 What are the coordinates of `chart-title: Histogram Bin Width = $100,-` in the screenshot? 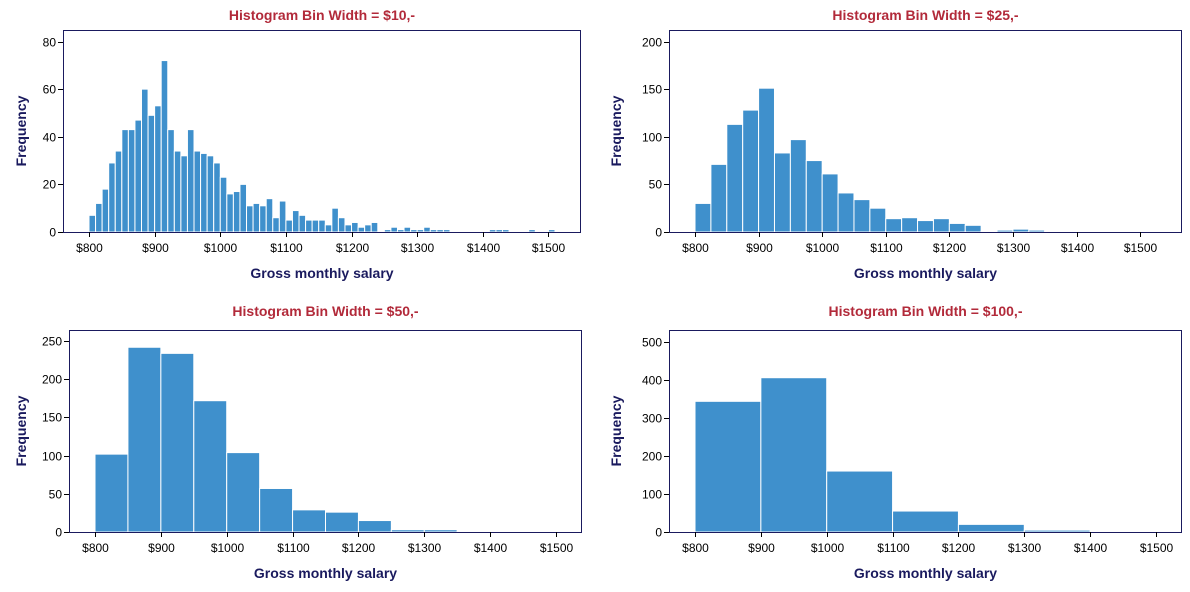 It's located at (926, 311).